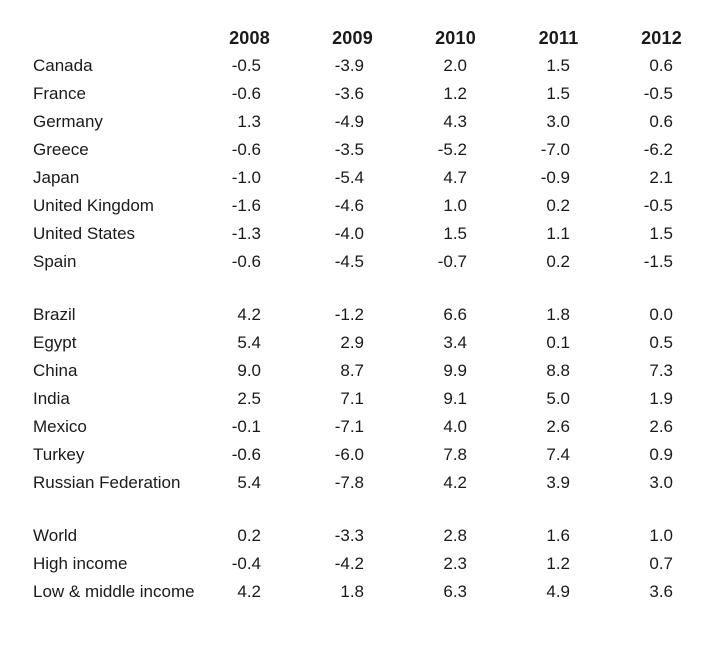  Describe the element at coordinates (84, 233) in the screenshot. I see `row-label: United States` at that location.